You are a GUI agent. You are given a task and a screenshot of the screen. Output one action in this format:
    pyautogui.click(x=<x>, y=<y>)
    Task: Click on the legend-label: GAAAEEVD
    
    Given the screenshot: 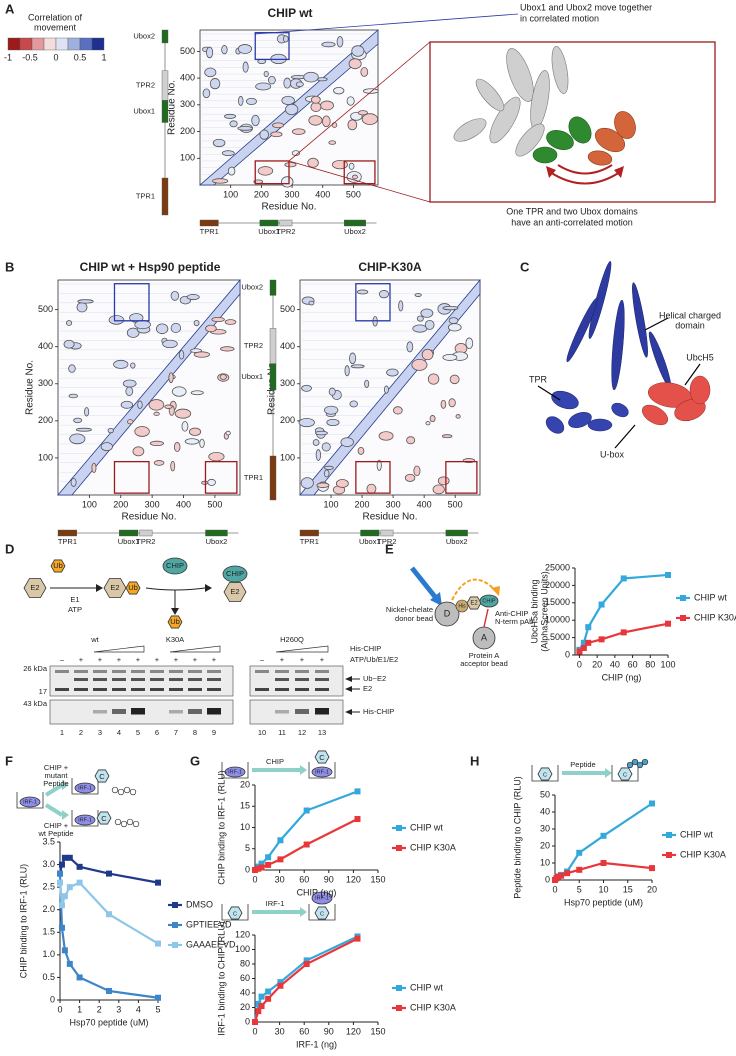 What is the action you would take?
    pyautogui.click(x=211, y=944)
    